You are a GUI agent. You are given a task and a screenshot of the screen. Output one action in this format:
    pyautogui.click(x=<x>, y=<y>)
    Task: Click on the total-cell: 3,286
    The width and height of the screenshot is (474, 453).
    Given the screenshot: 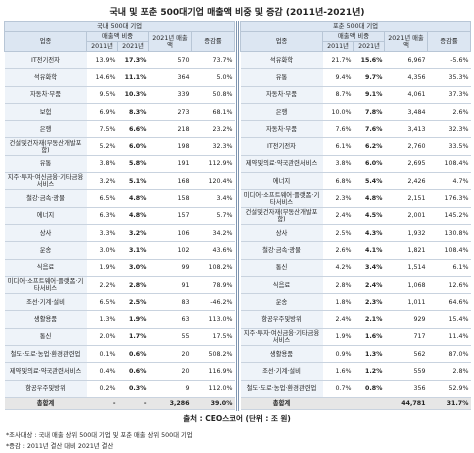 What is the action you would take?
    pyautogui.click(x=170, y=403)
    